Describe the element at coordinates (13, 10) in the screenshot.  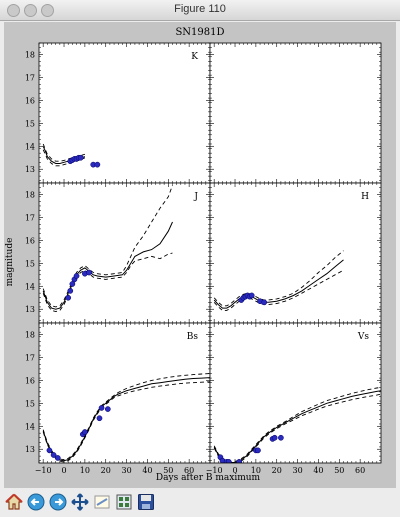
I see `close-window-button` at that location.